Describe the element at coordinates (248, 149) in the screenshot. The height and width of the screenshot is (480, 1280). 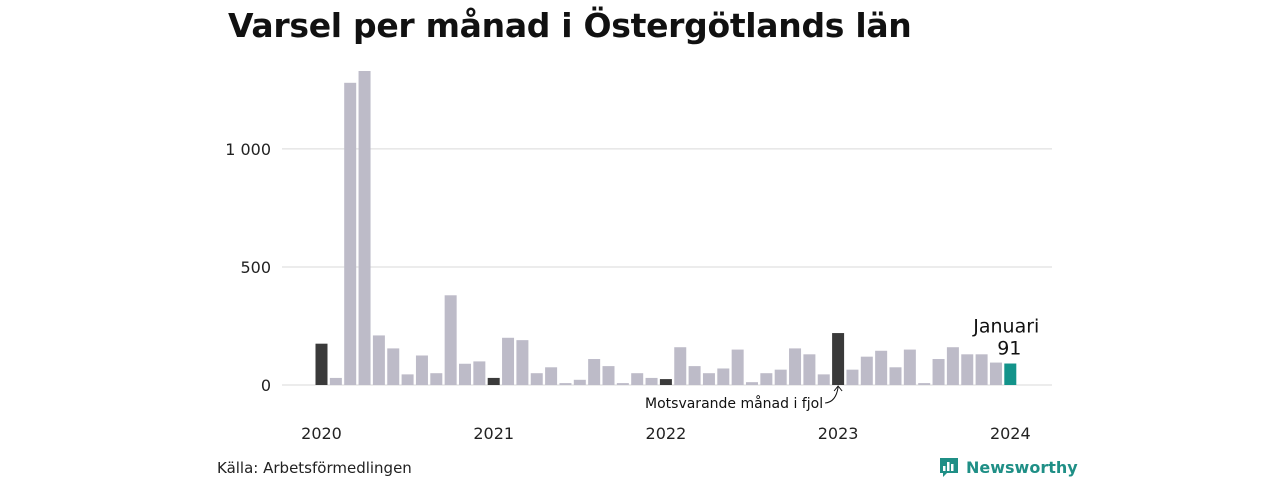
I see `y-tick-label: 1 000` at that location.